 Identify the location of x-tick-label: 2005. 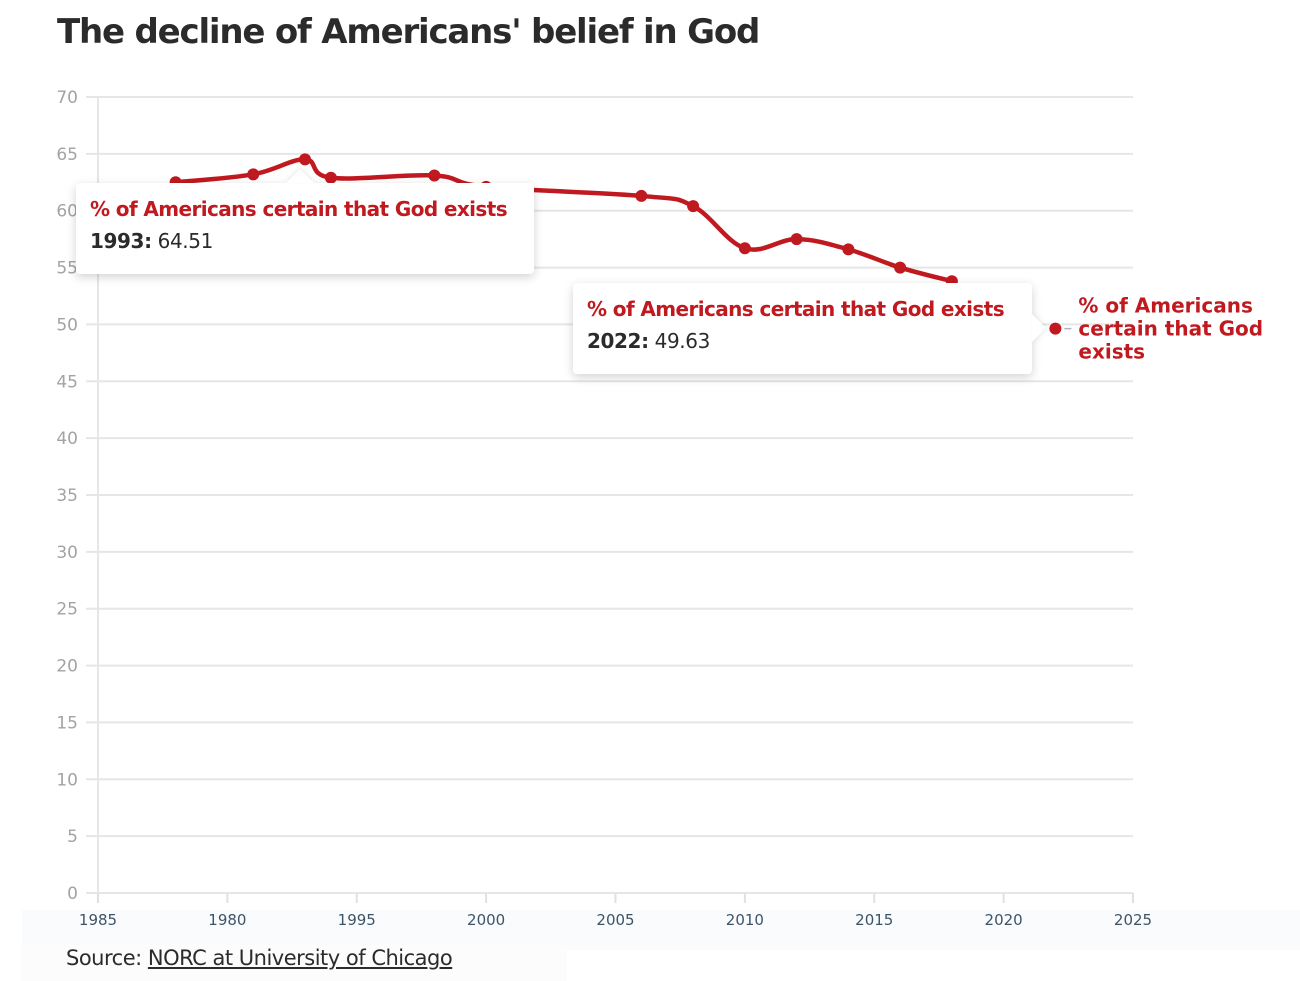
(615, 920).